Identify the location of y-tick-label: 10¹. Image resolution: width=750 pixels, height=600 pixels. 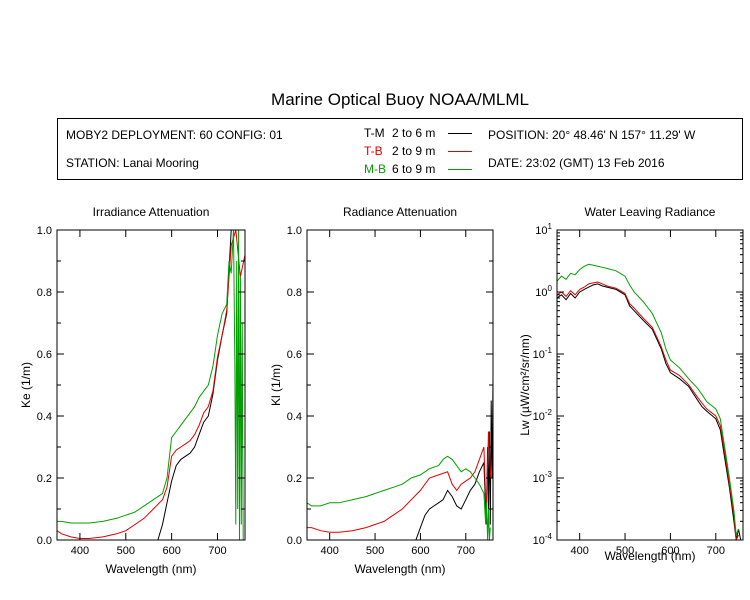
(543, 229).